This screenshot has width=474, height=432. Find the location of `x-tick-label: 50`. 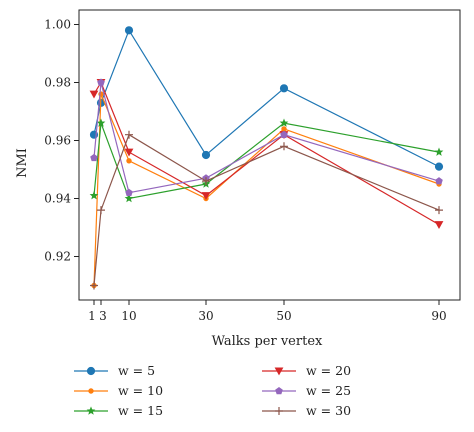

x-tick-label: 50 is located at coordinates (283, 316).